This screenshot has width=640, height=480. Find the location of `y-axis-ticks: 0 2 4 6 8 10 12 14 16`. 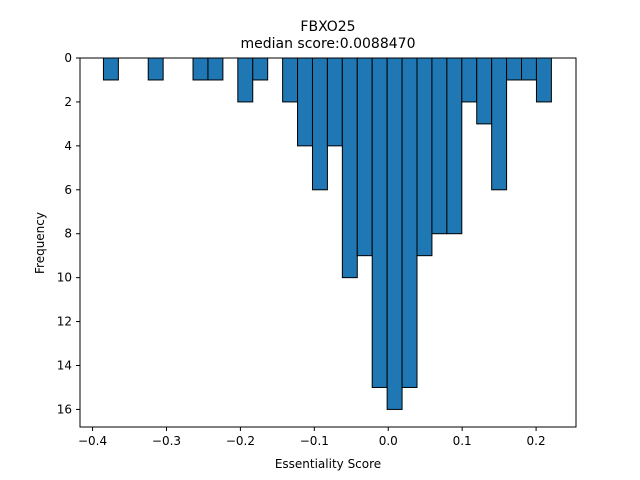

y-axis-ticks: 0 2 4 6 8 10 12 14 16 is located at coordinates (68, 233).